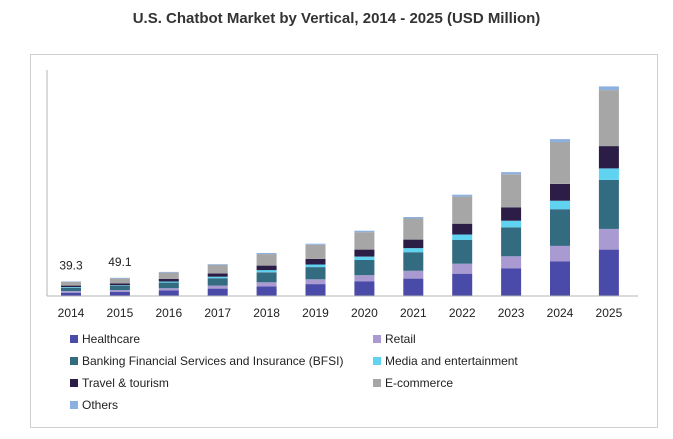  Describe the element at coordinates (511, 313) in the screenshot. I see `x-tick-label: 2023` at that location.